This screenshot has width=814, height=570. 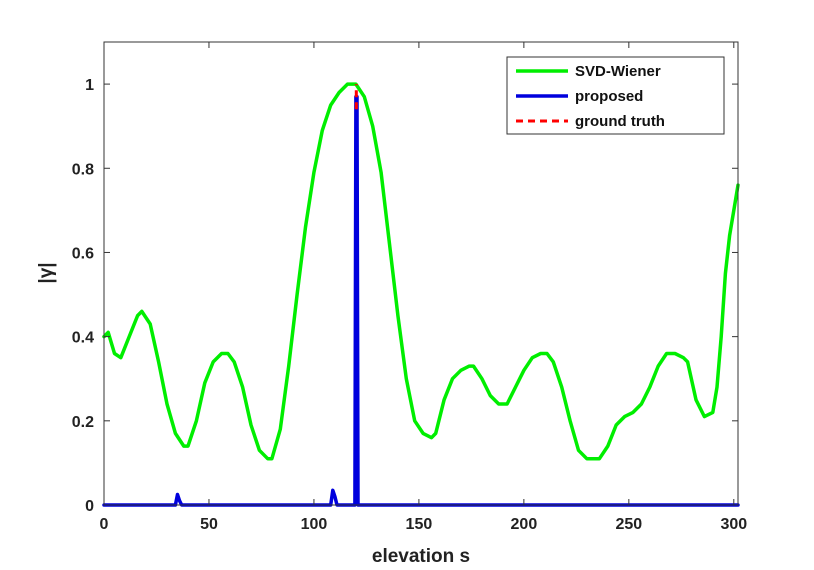 What do you see at coordinates (620, 121) in the screenshot?
I see `legend-label-ground-truth: ground truth` at bounding box center [620, 121].